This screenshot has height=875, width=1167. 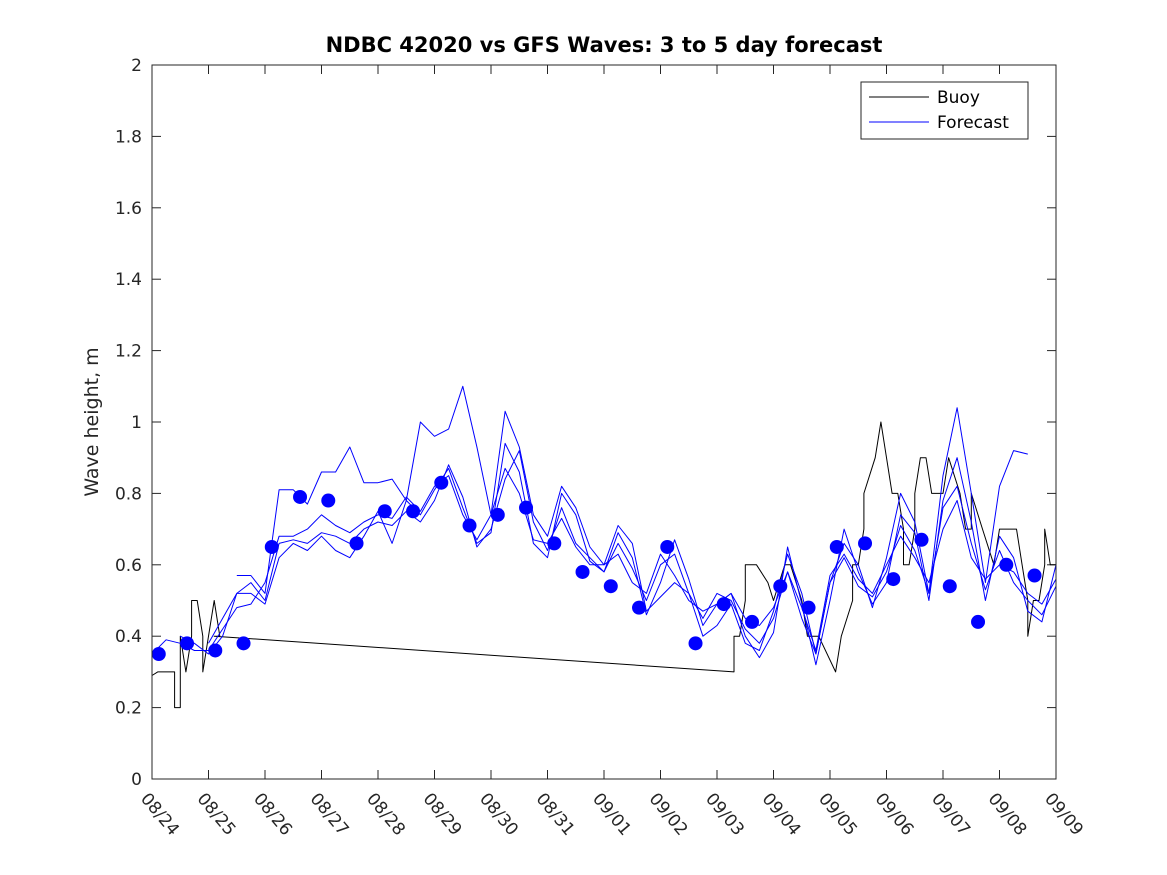 I want to click on y-tick-label: 0.2, so click(x=128, y=709).